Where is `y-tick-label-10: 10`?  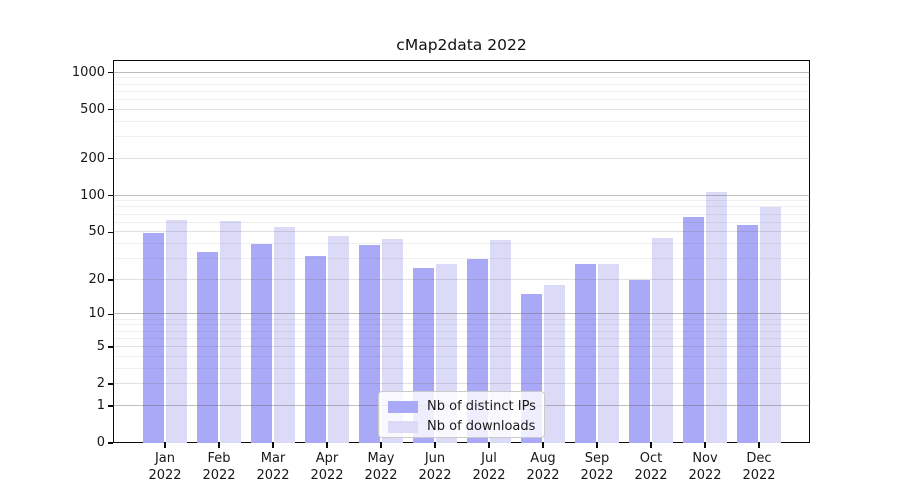
y-tick-label-10: 10 is located at coordinates (96, 314).